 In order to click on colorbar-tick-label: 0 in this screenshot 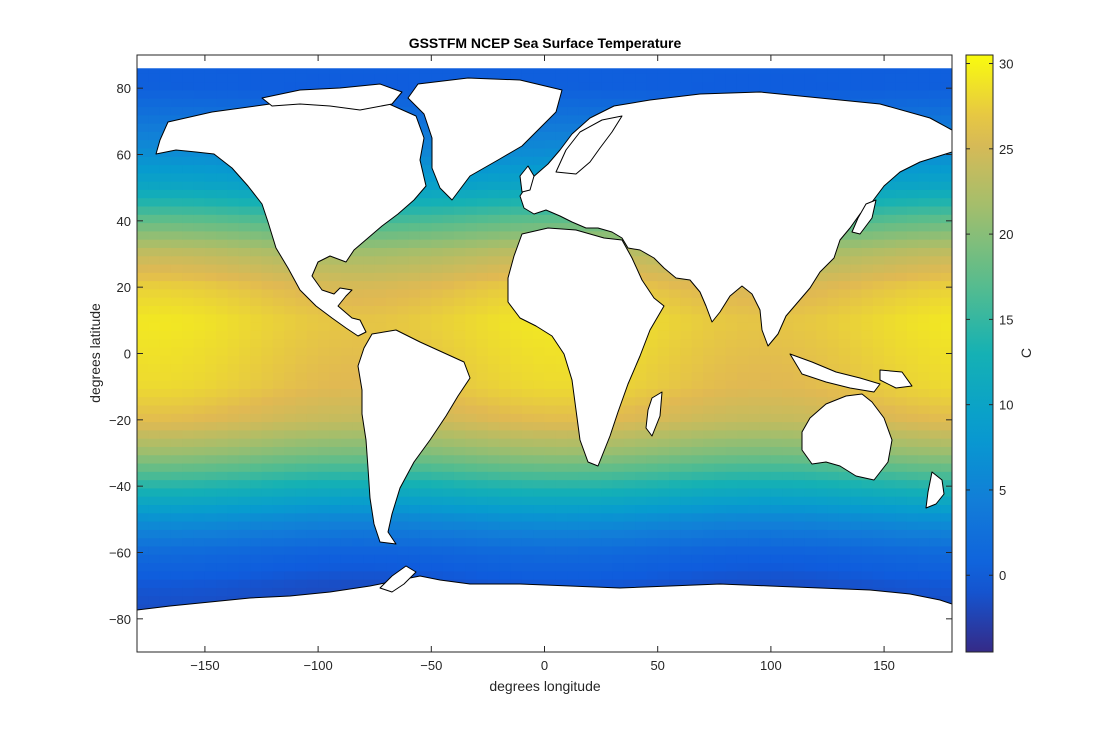, I will do `click(1002, 575)`.